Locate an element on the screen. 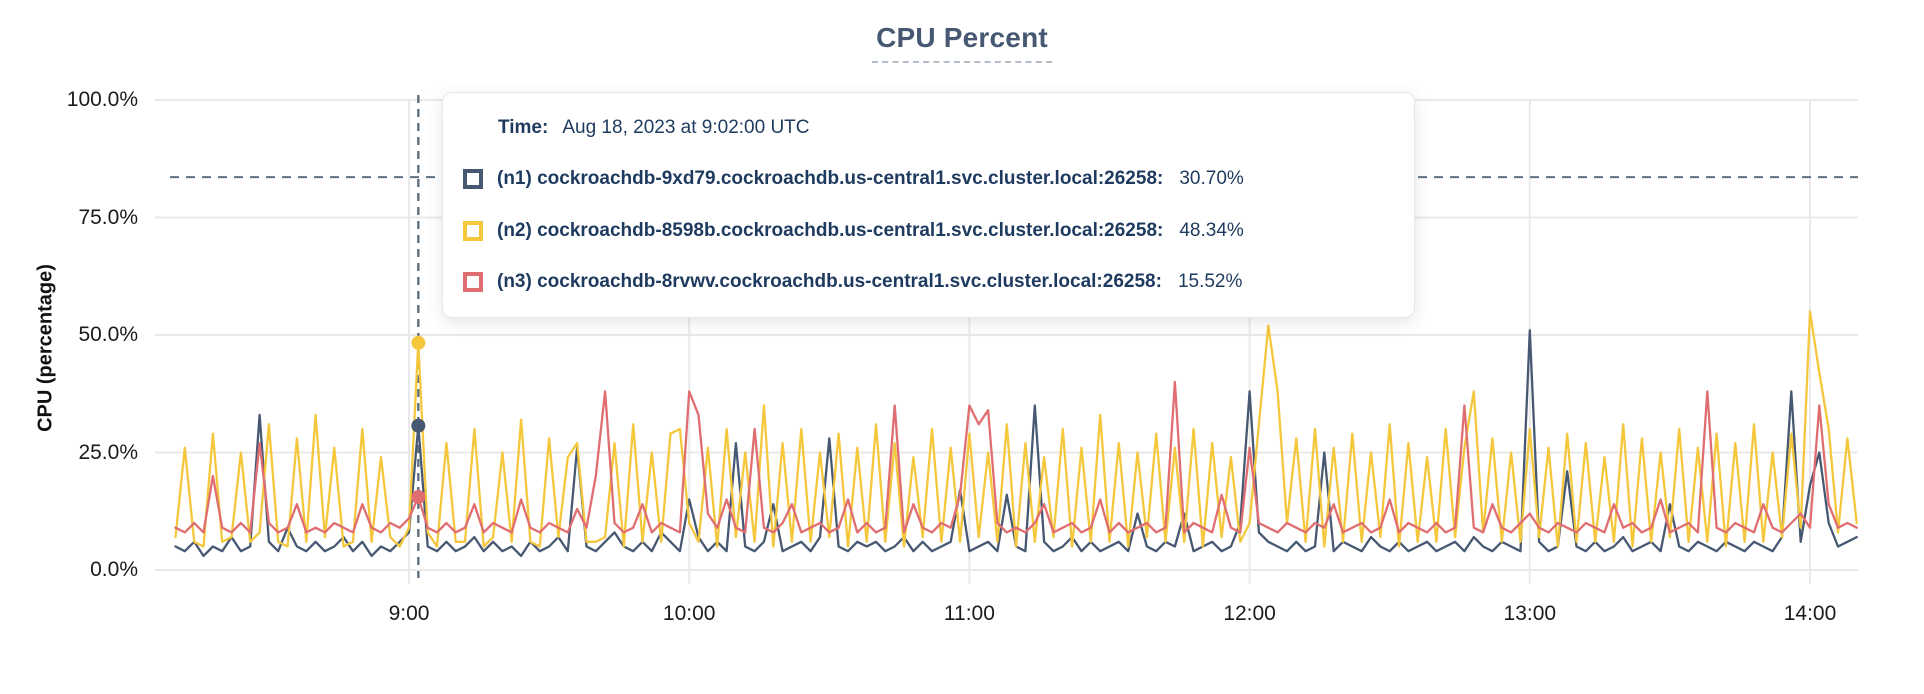 The image size is (1924, 694). x-tick-label: 14:00 is located at coordinates (1810, 613).